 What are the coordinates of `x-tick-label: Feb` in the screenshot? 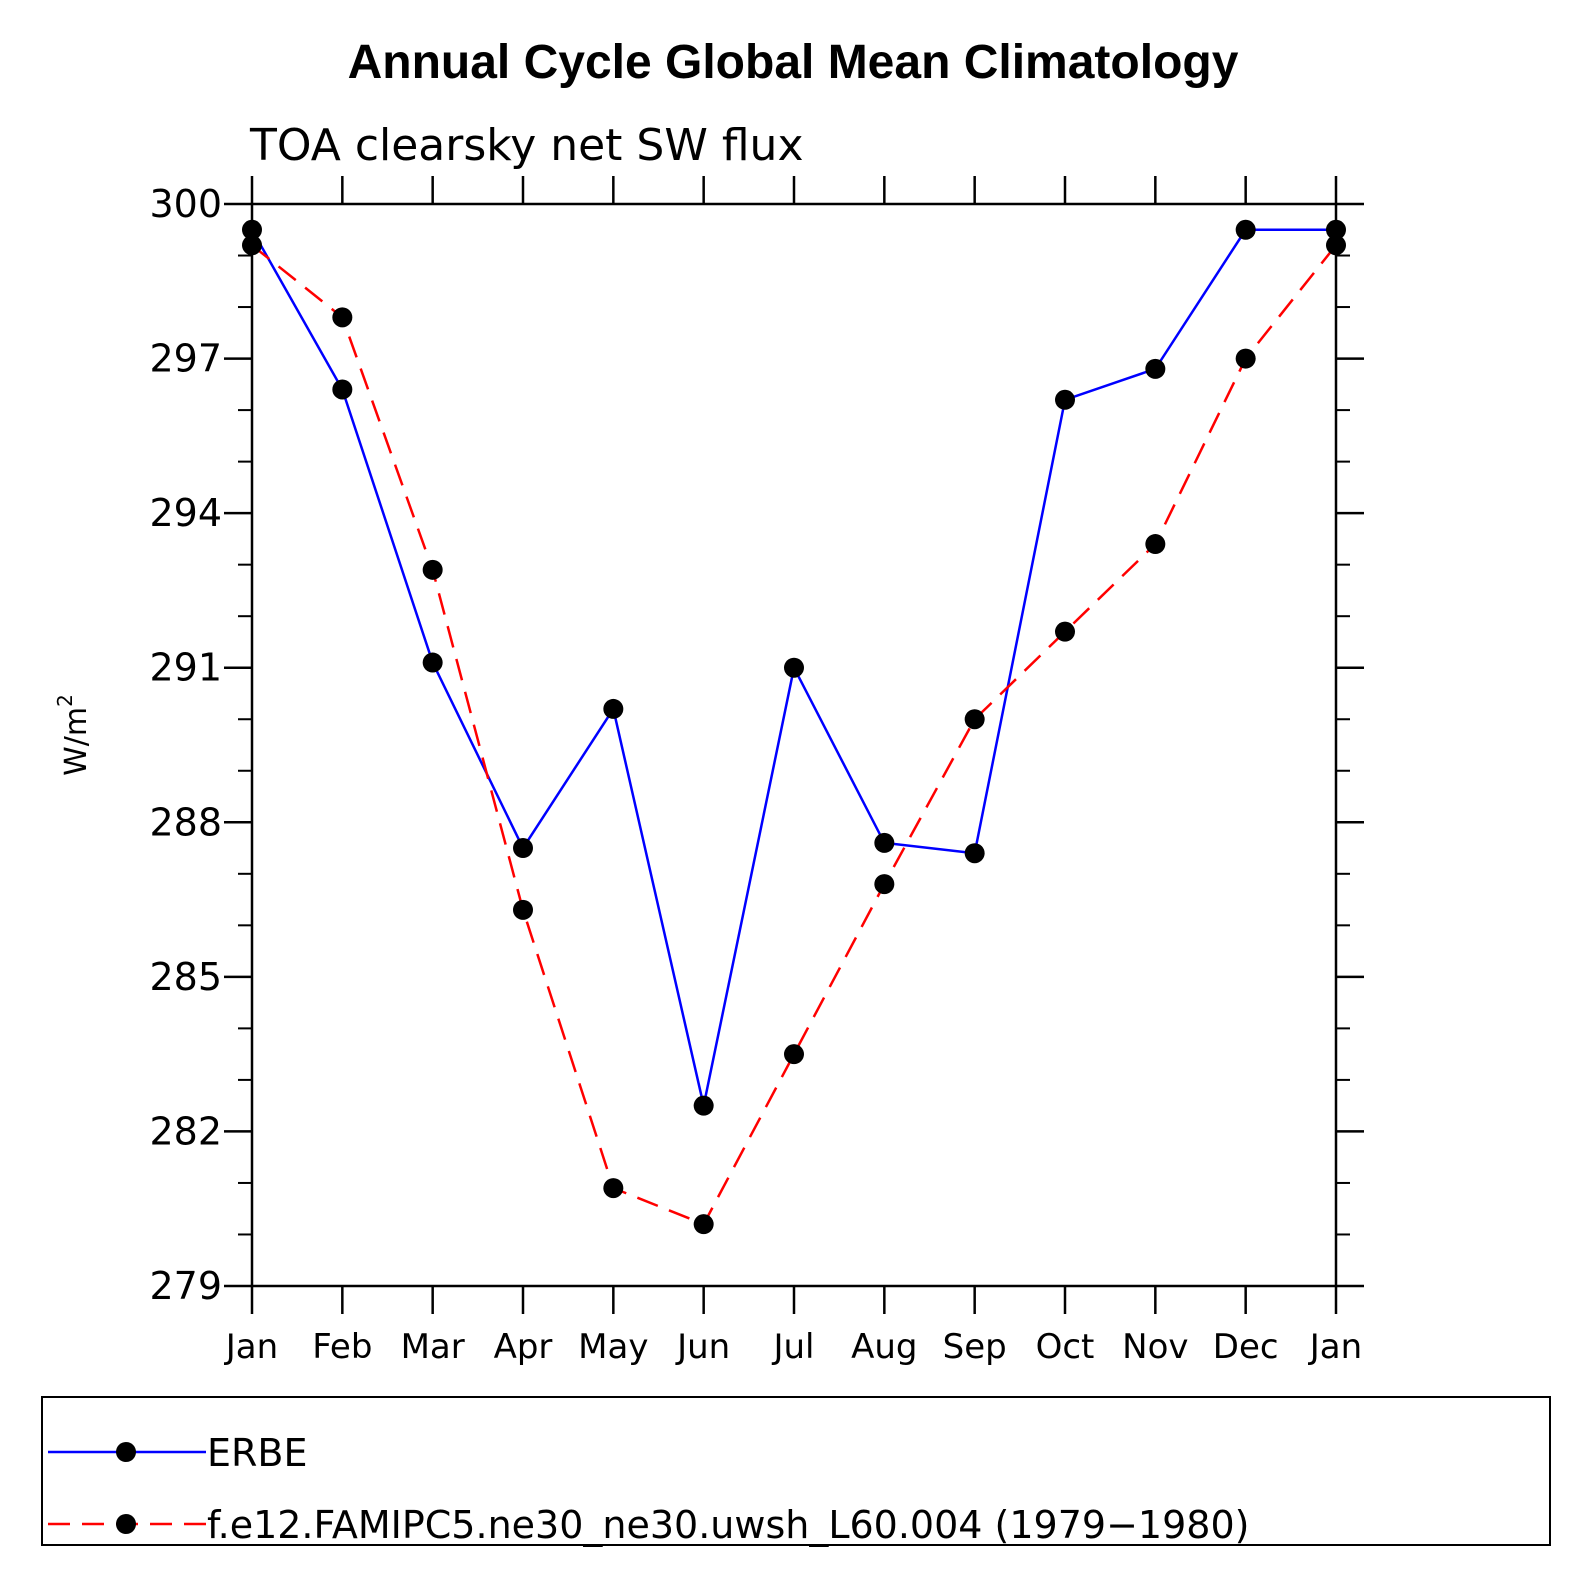 It's located at (342, 1347).